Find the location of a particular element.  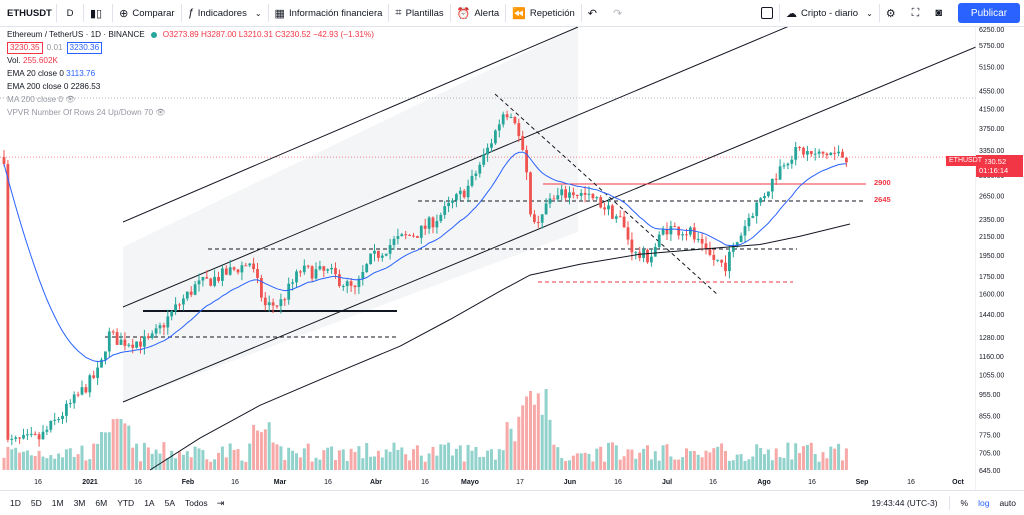

candles-icon: ▮▯ is located at coordinates (96, 13).